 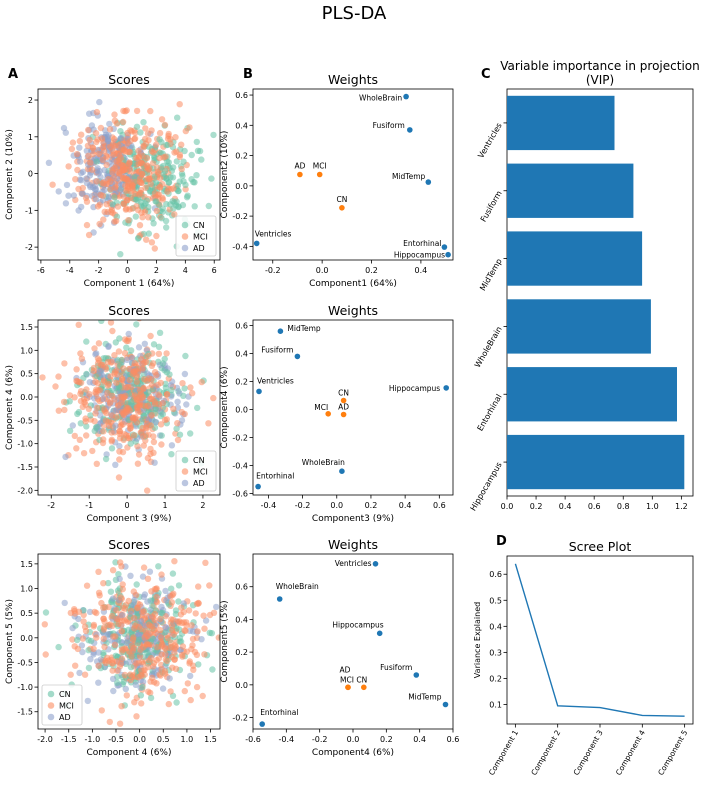 I want to click on x-tick-label: 0, so click(x=127, y=505).